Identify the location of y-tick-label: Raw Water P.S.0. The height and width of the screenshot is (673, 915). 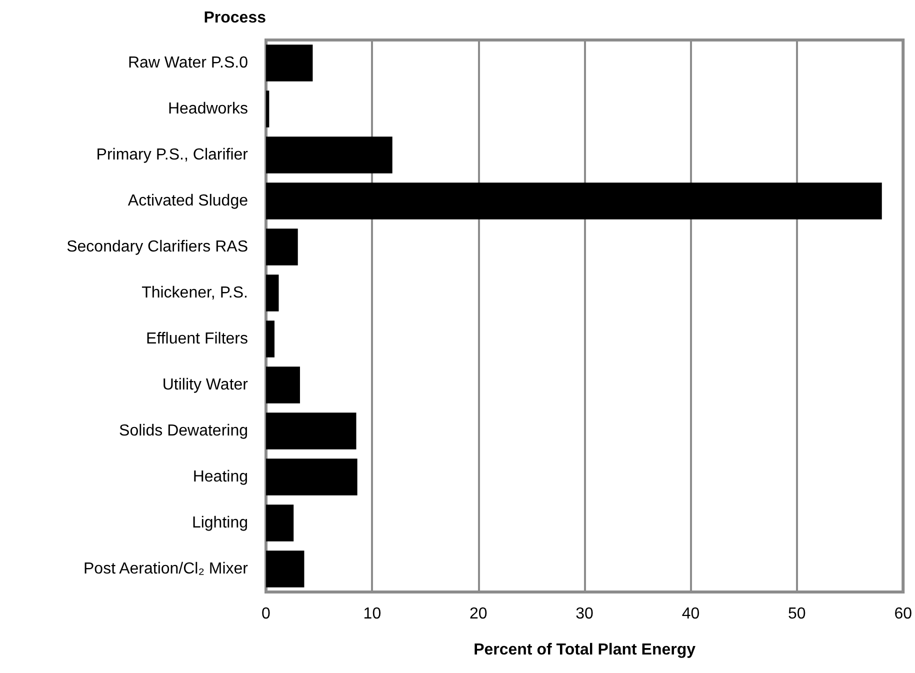
(188, 63).